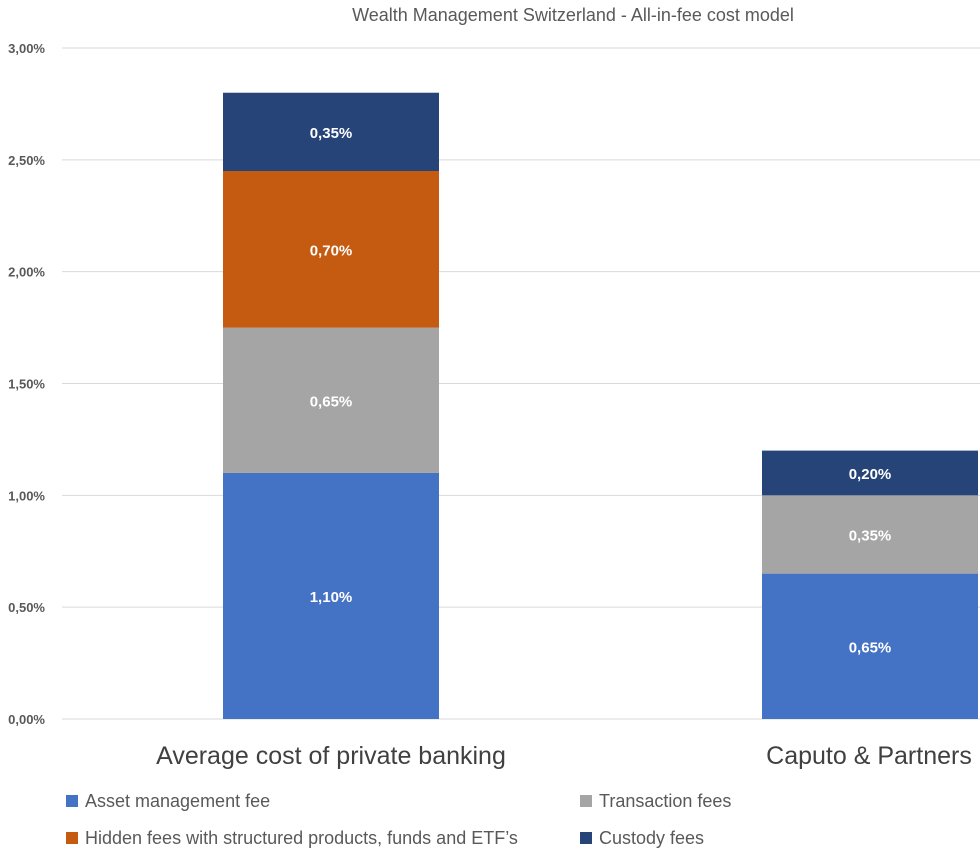 The height and width of the screenshot is (851, 980). I want to click on y-tick-label: 1,50%, so click(26, 384).